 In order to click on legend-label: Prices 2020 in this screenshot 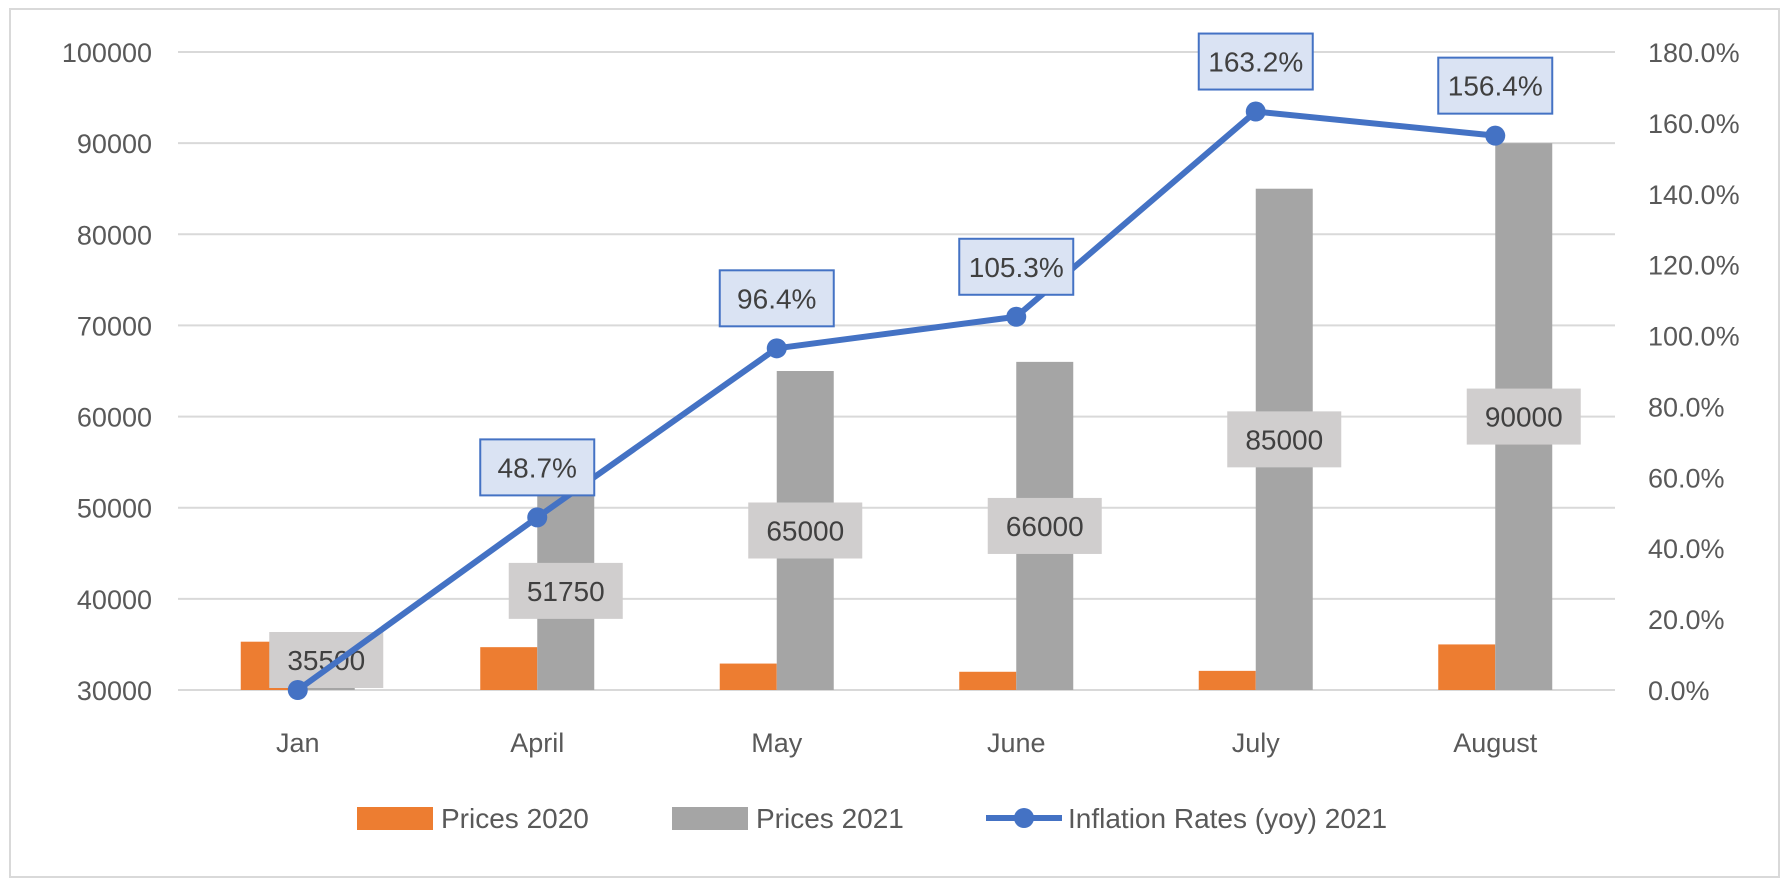, I will do `click(515, 818)`.